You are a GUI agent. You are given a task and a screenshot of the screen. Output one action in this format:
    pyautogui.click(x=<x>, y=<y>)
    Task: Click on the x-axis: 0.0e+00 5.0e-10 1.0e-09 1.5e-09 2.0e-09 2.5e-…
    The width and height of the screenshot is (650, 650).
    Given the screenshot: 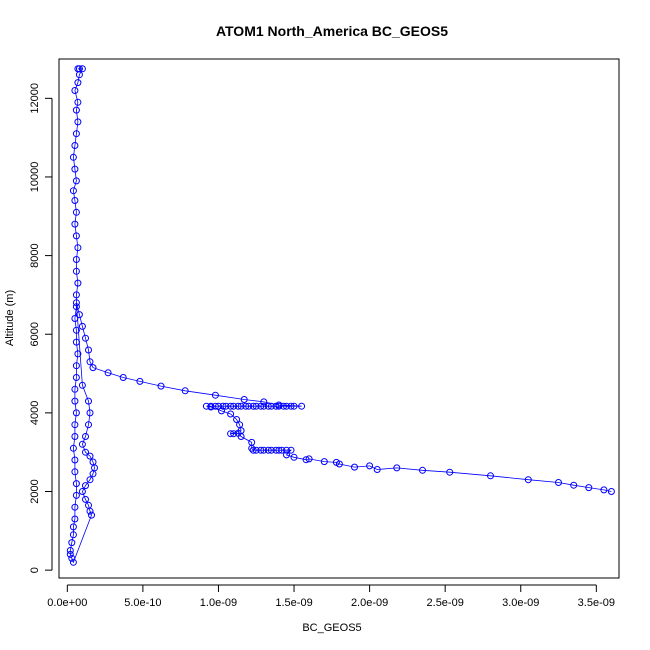 What is the action you would take?
    pyautogui.click(x=331, y=596)
    